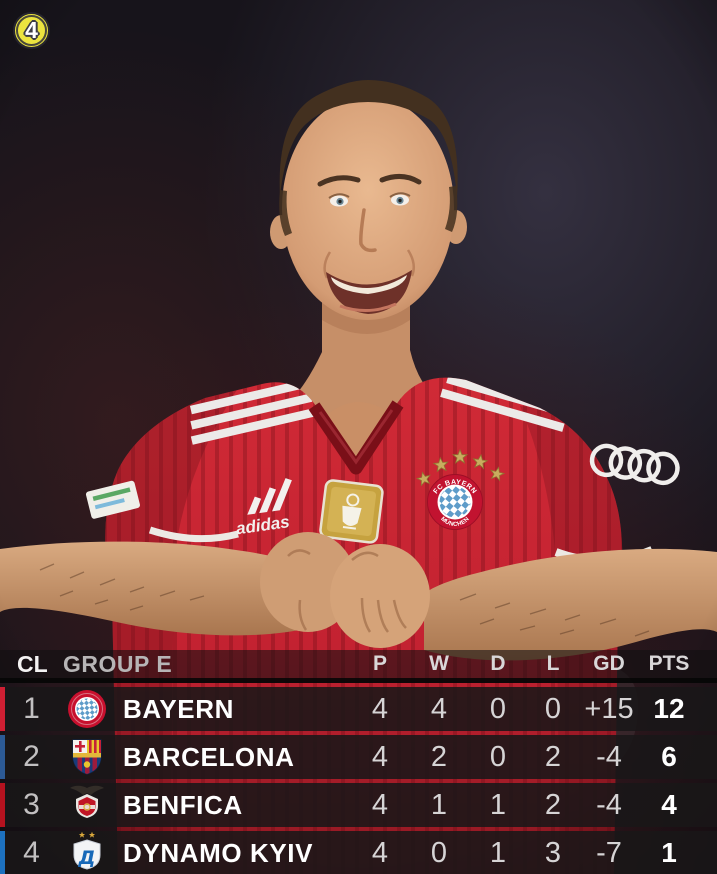  I want to click on stat-lost: 3, so click(553, 852).